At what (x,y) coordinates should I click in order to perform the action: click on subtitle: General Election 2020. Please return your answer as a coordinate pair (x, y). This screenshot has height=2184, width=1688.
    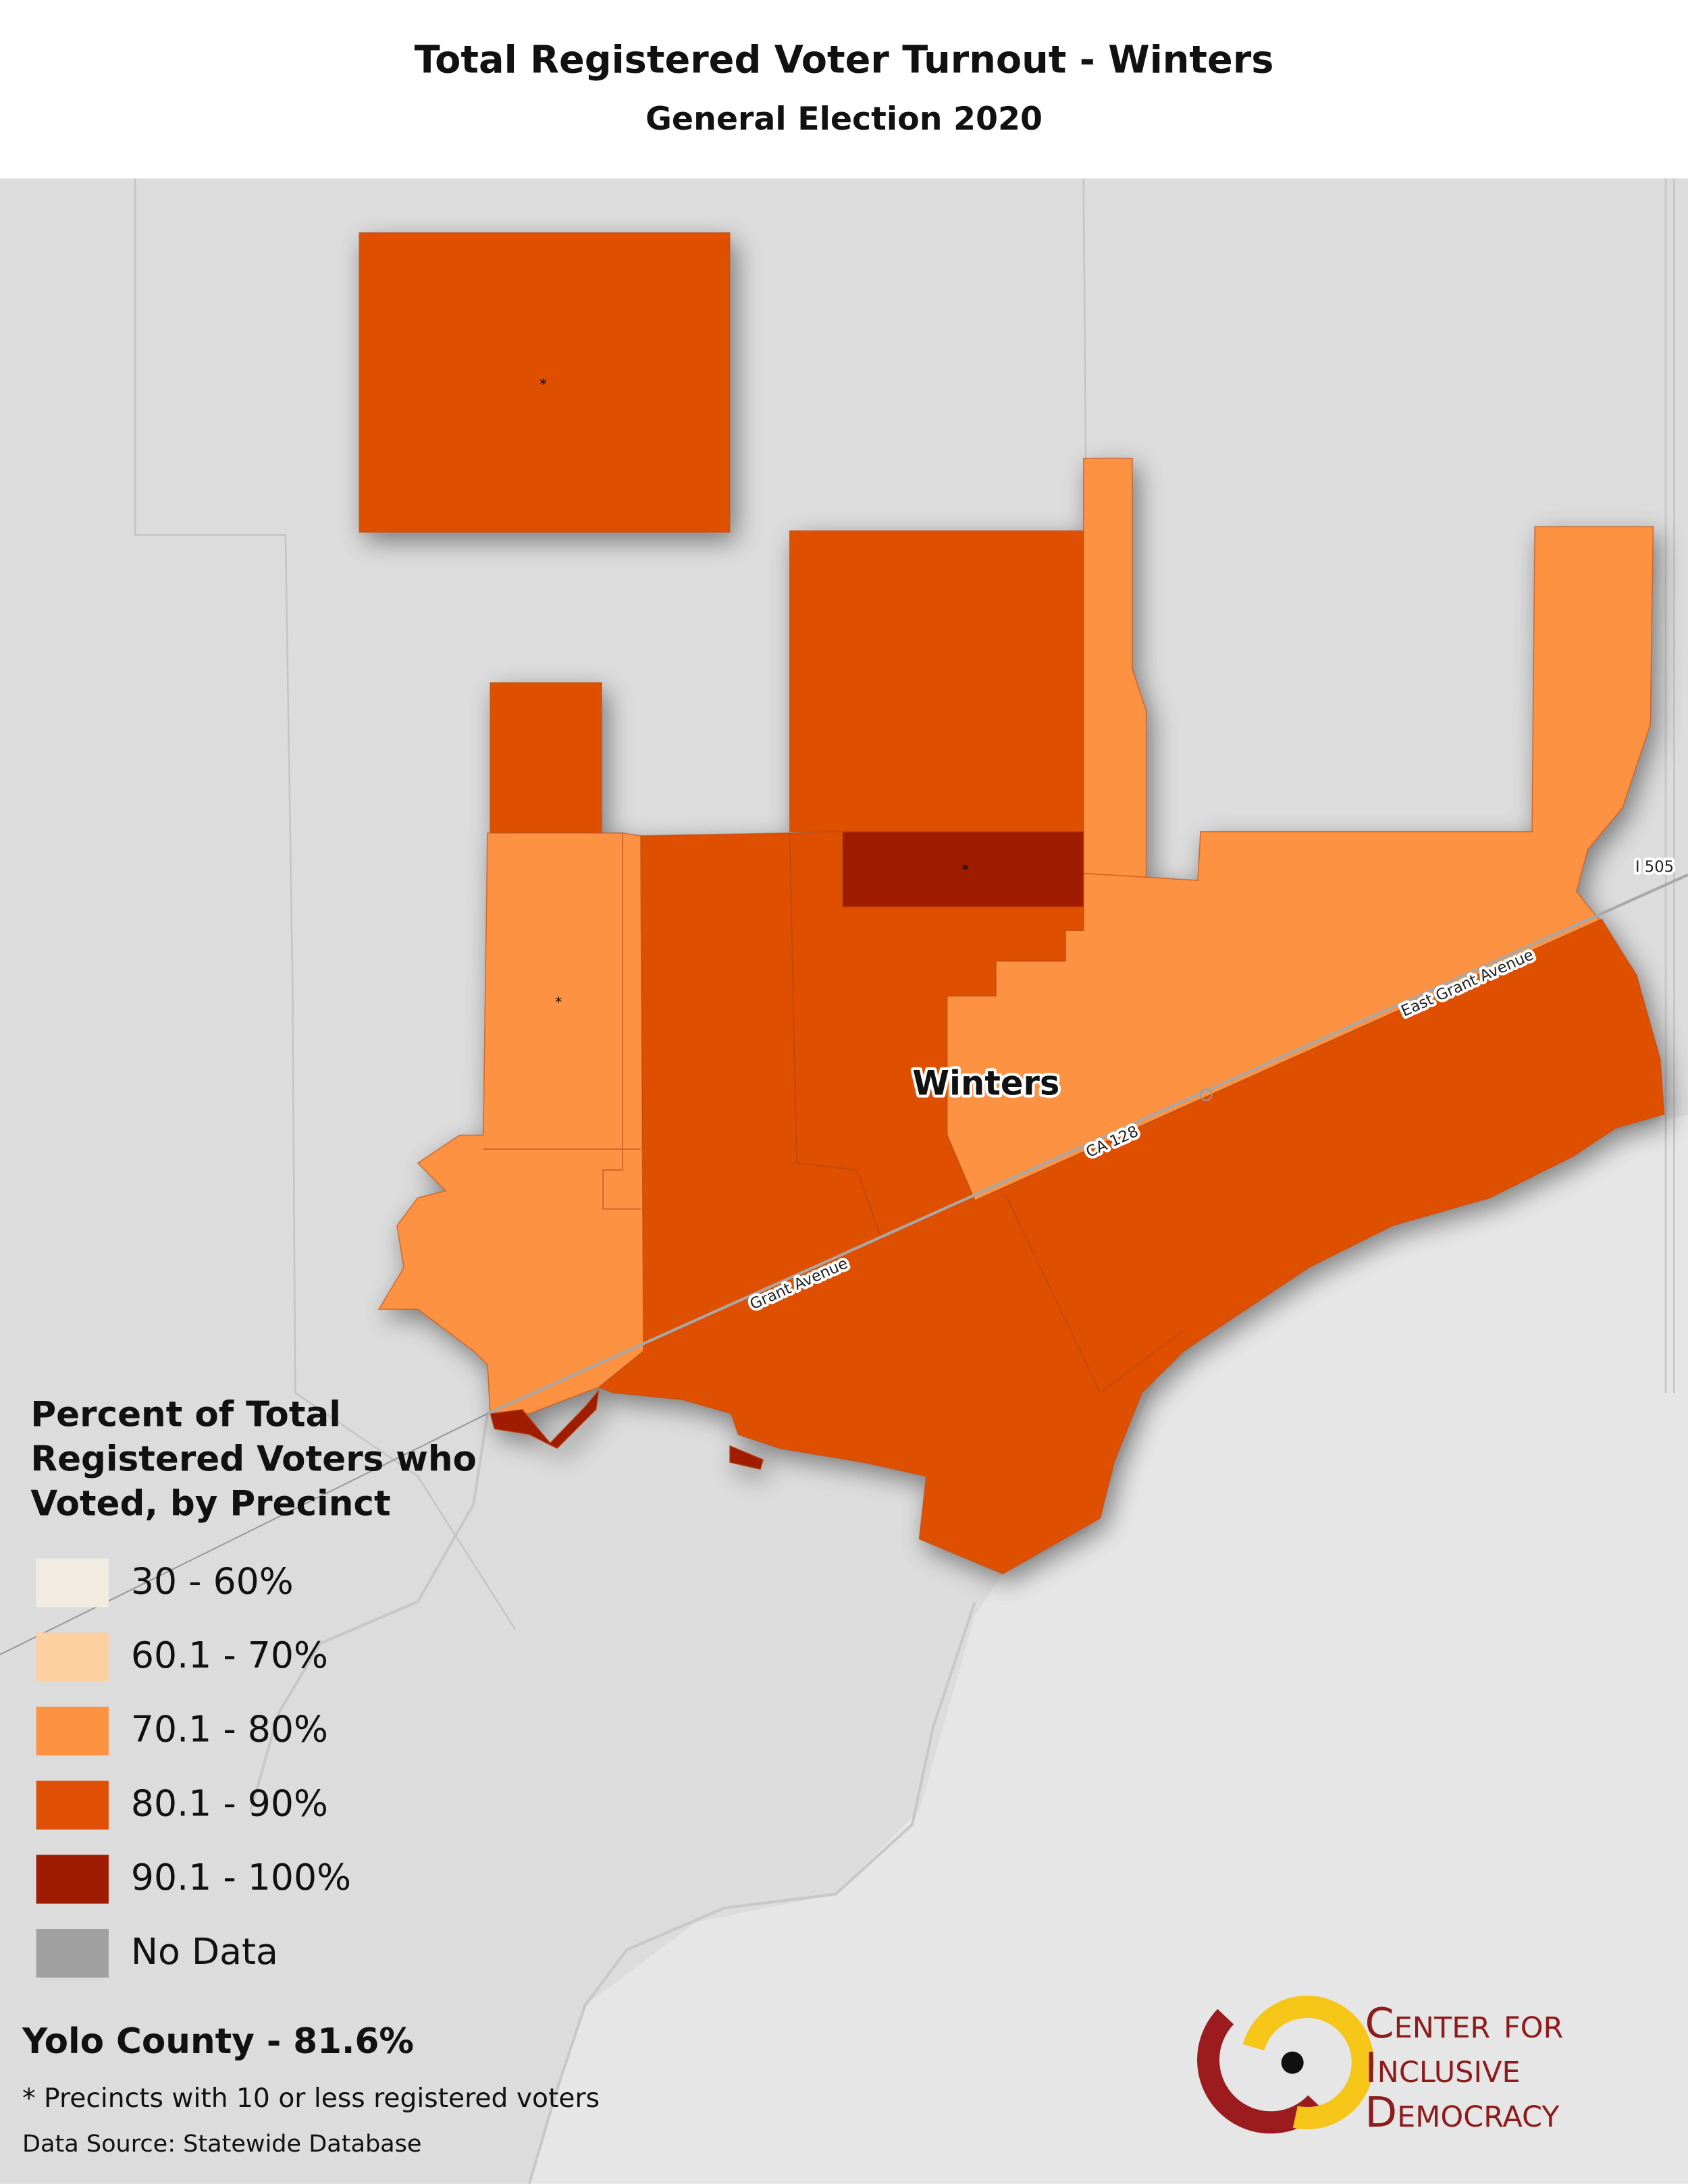
    Looking at the image, I should click on (844, 119).